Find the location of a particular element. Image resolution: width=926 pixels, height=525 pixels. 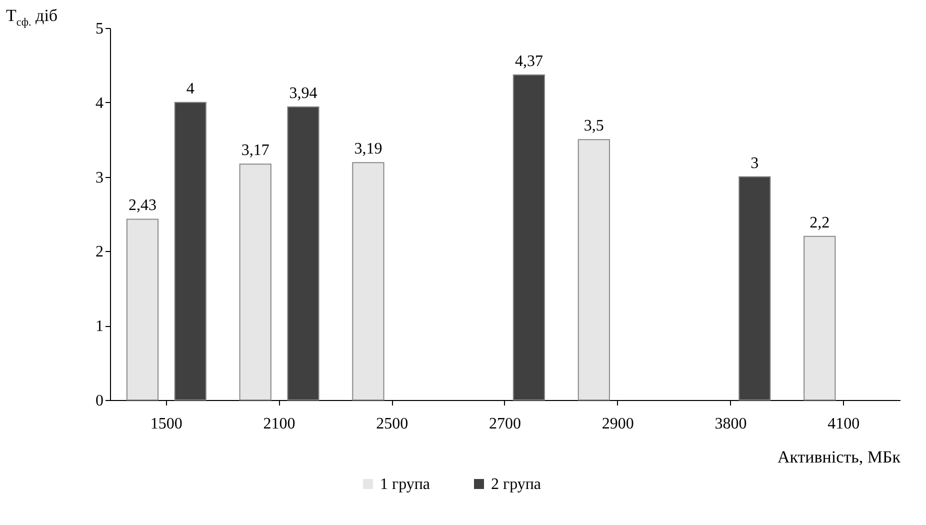

data-label: 4 is located at coordinates (190, 89).